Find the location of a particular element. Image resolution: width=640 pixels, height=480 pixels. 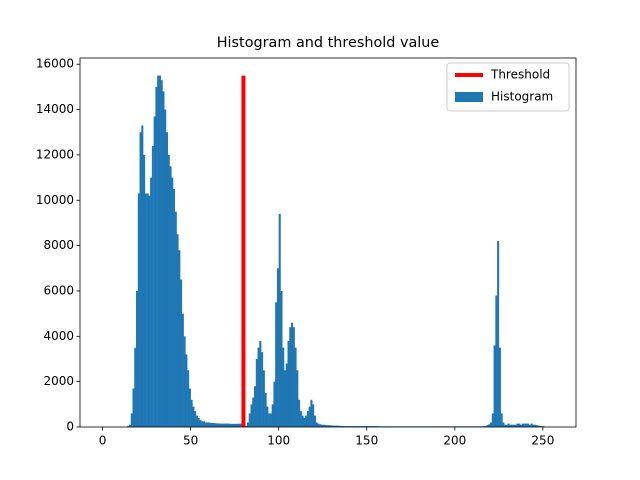

x-tick-label: 250 is located at coordinates (542, 441).